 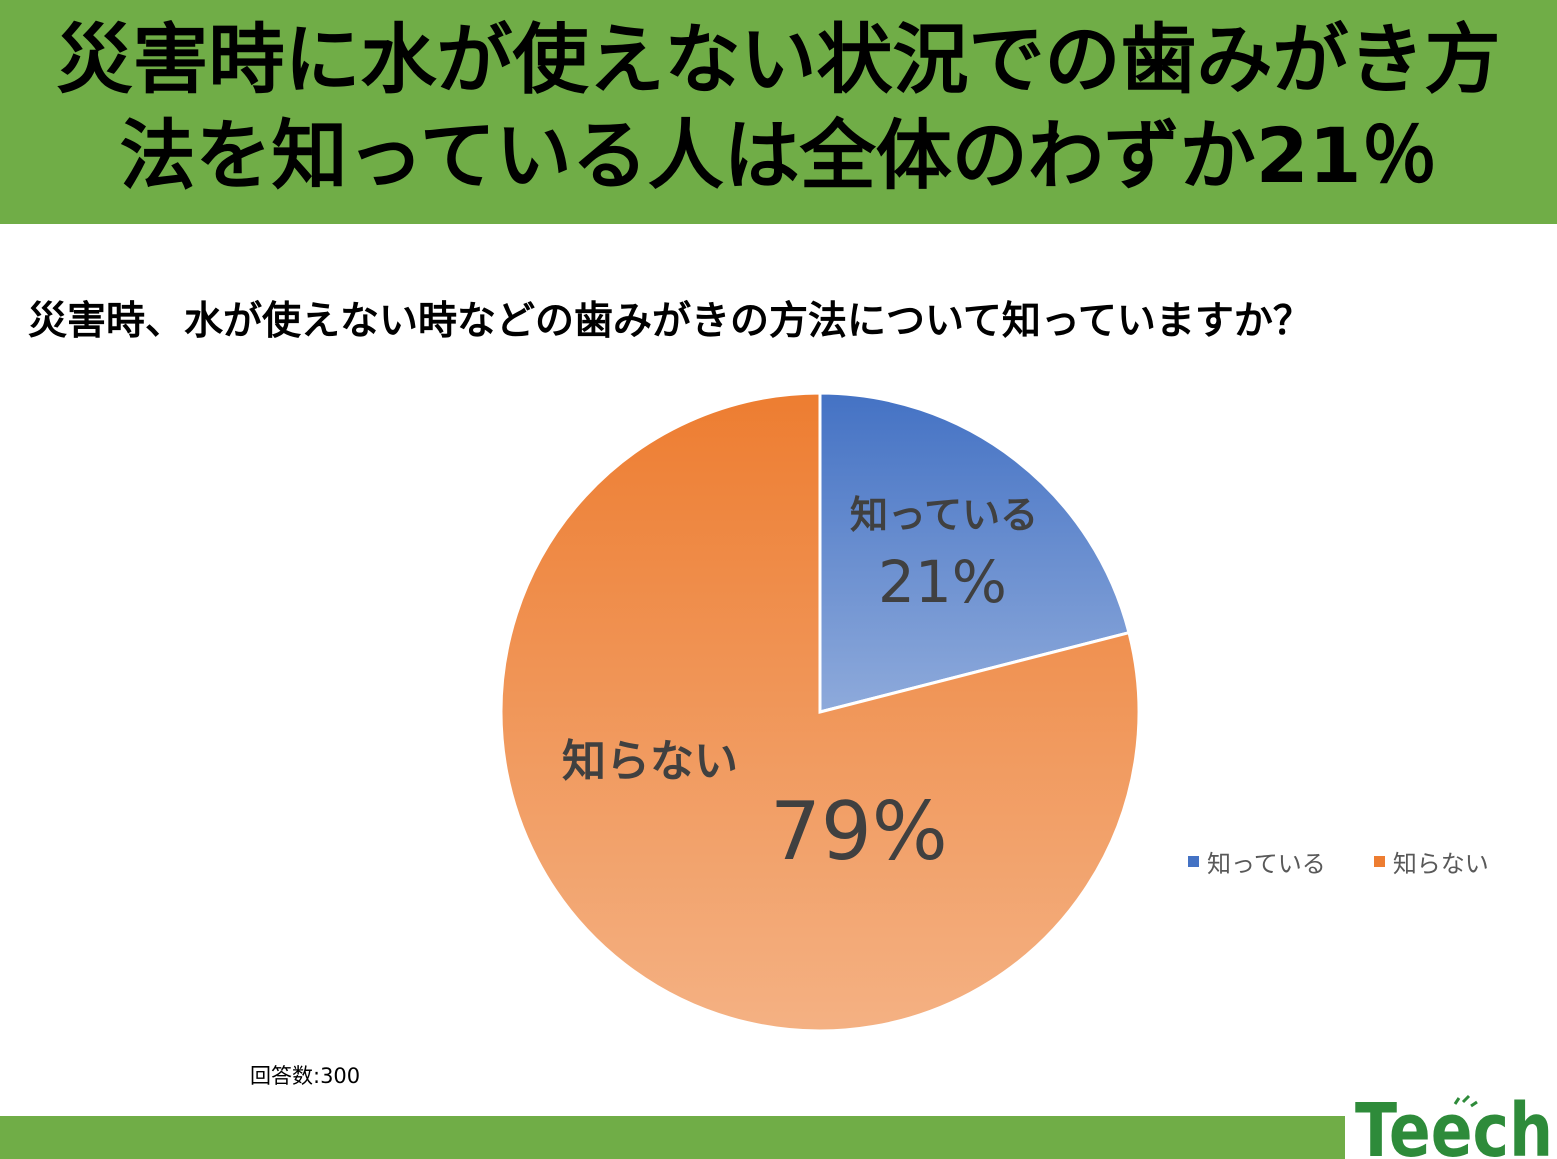 What do you see at coordinates (778, 59) in the screenshot?
I see `headline-line-1: 災害時に水が使えない状況での歯みがき方` at bounding box center [778, 59].